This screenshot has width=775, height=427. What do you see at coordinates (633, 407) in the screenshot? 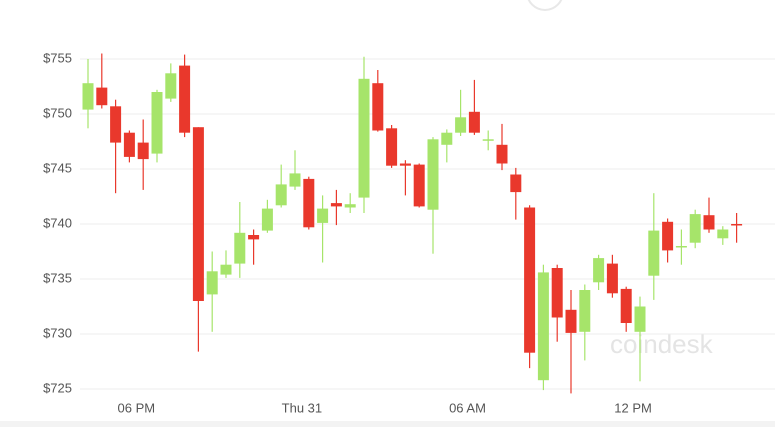
I see `x-tick-label: 12 PM` at bounding box center [633, 407].